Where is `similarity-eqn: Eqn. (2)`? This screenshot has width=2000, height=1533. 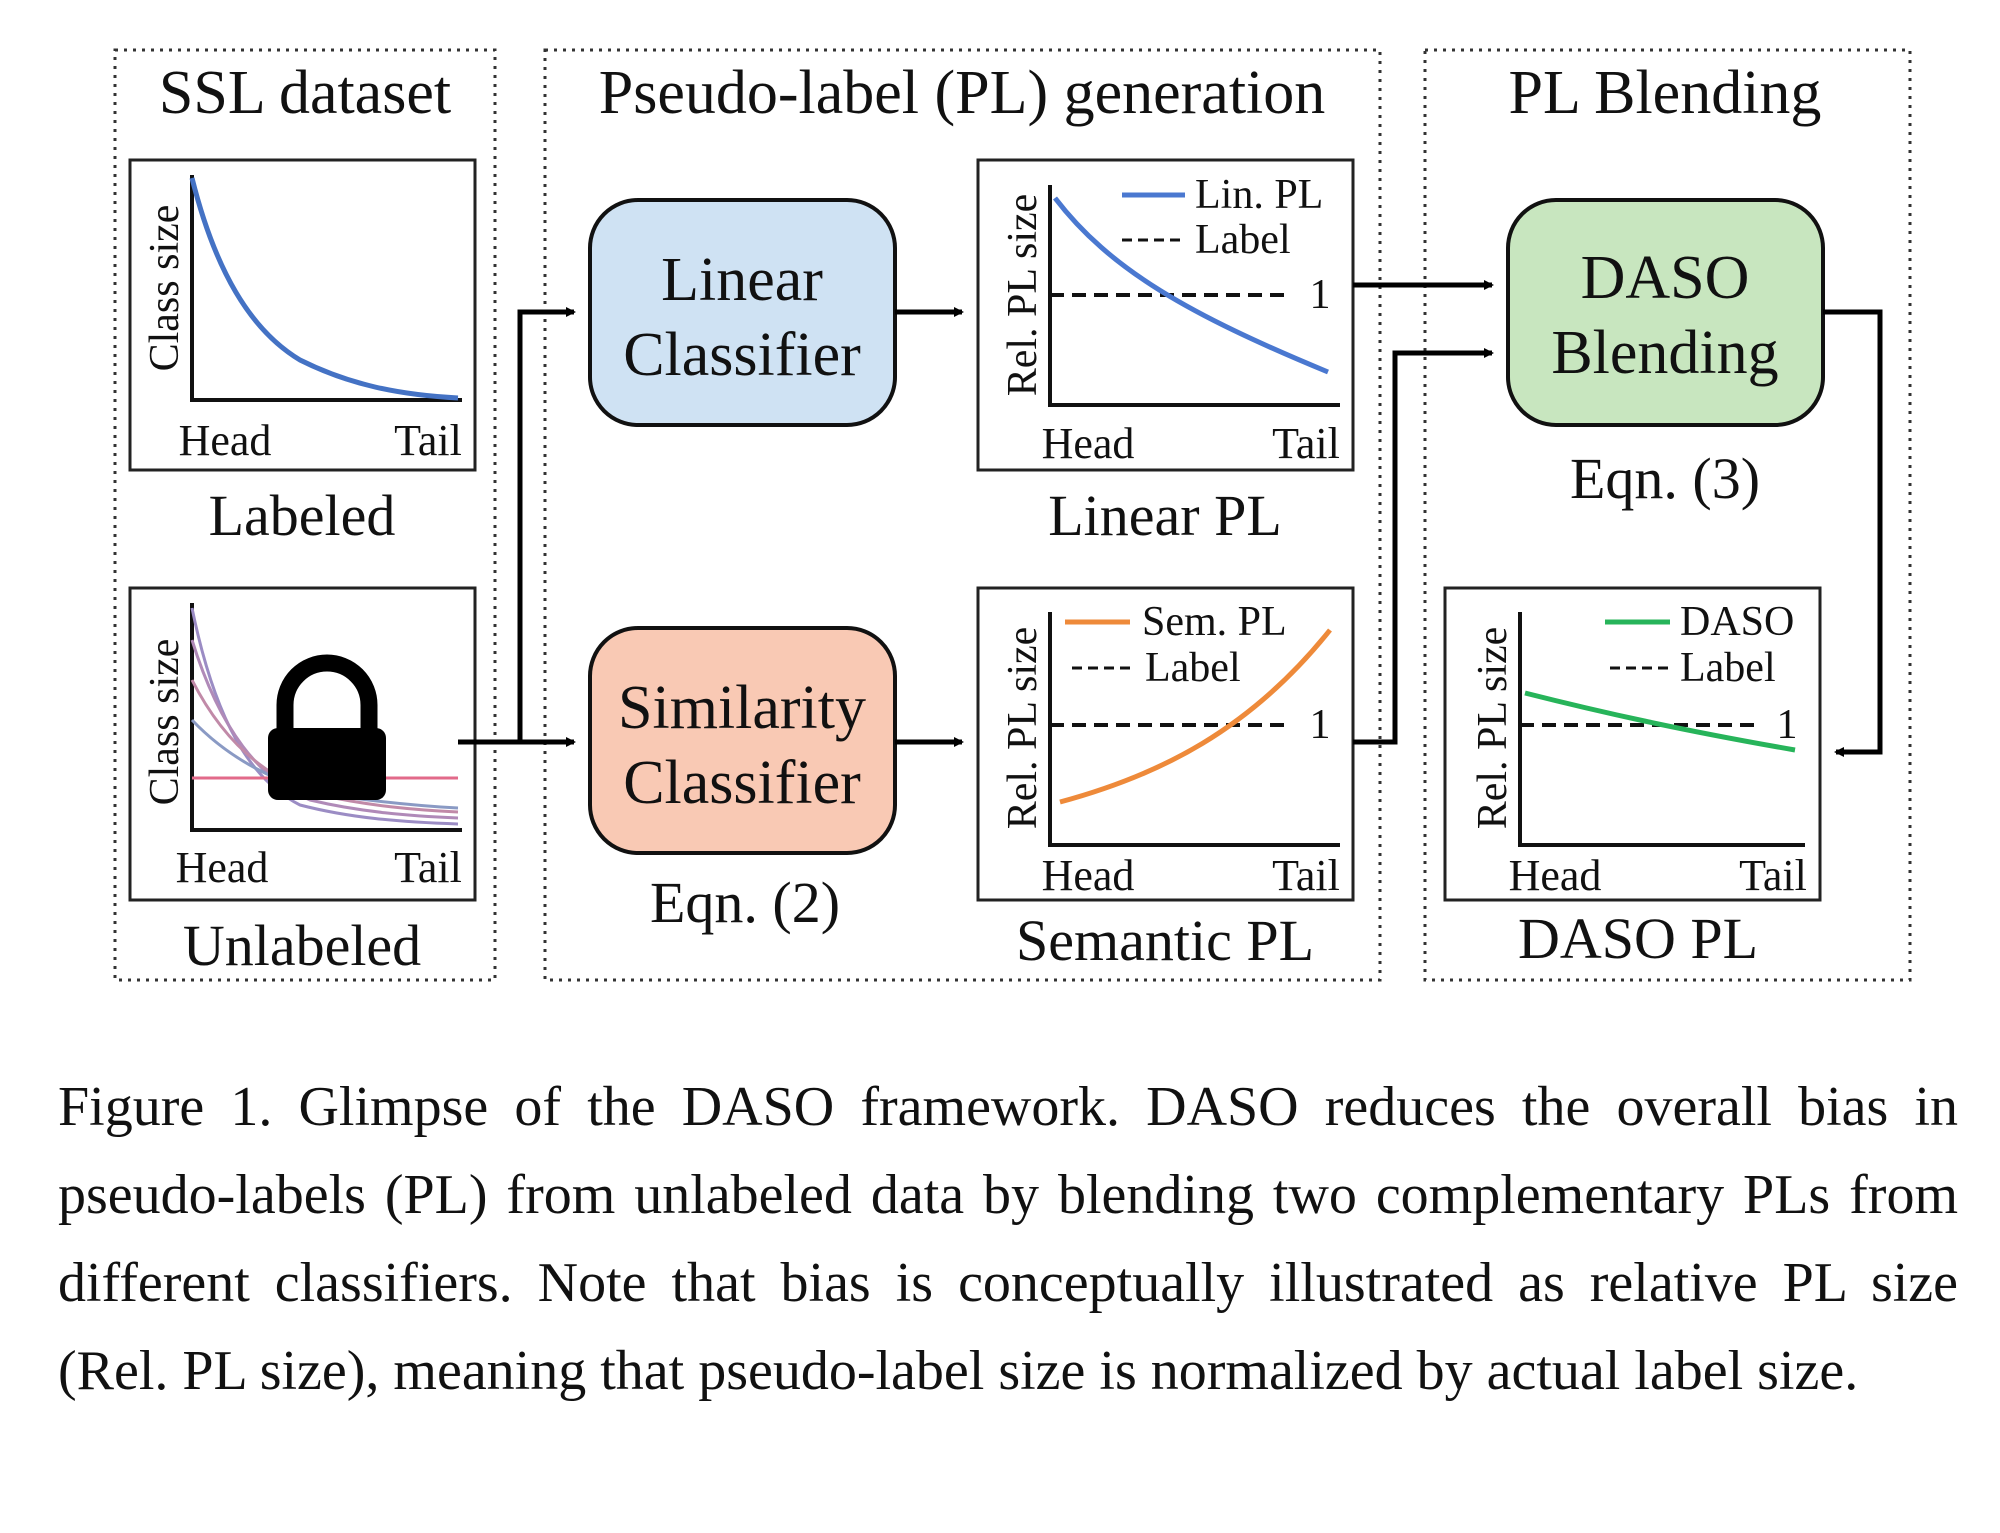
similarity-eqn: Eqn. (2) is located at coordinates (745, 902).